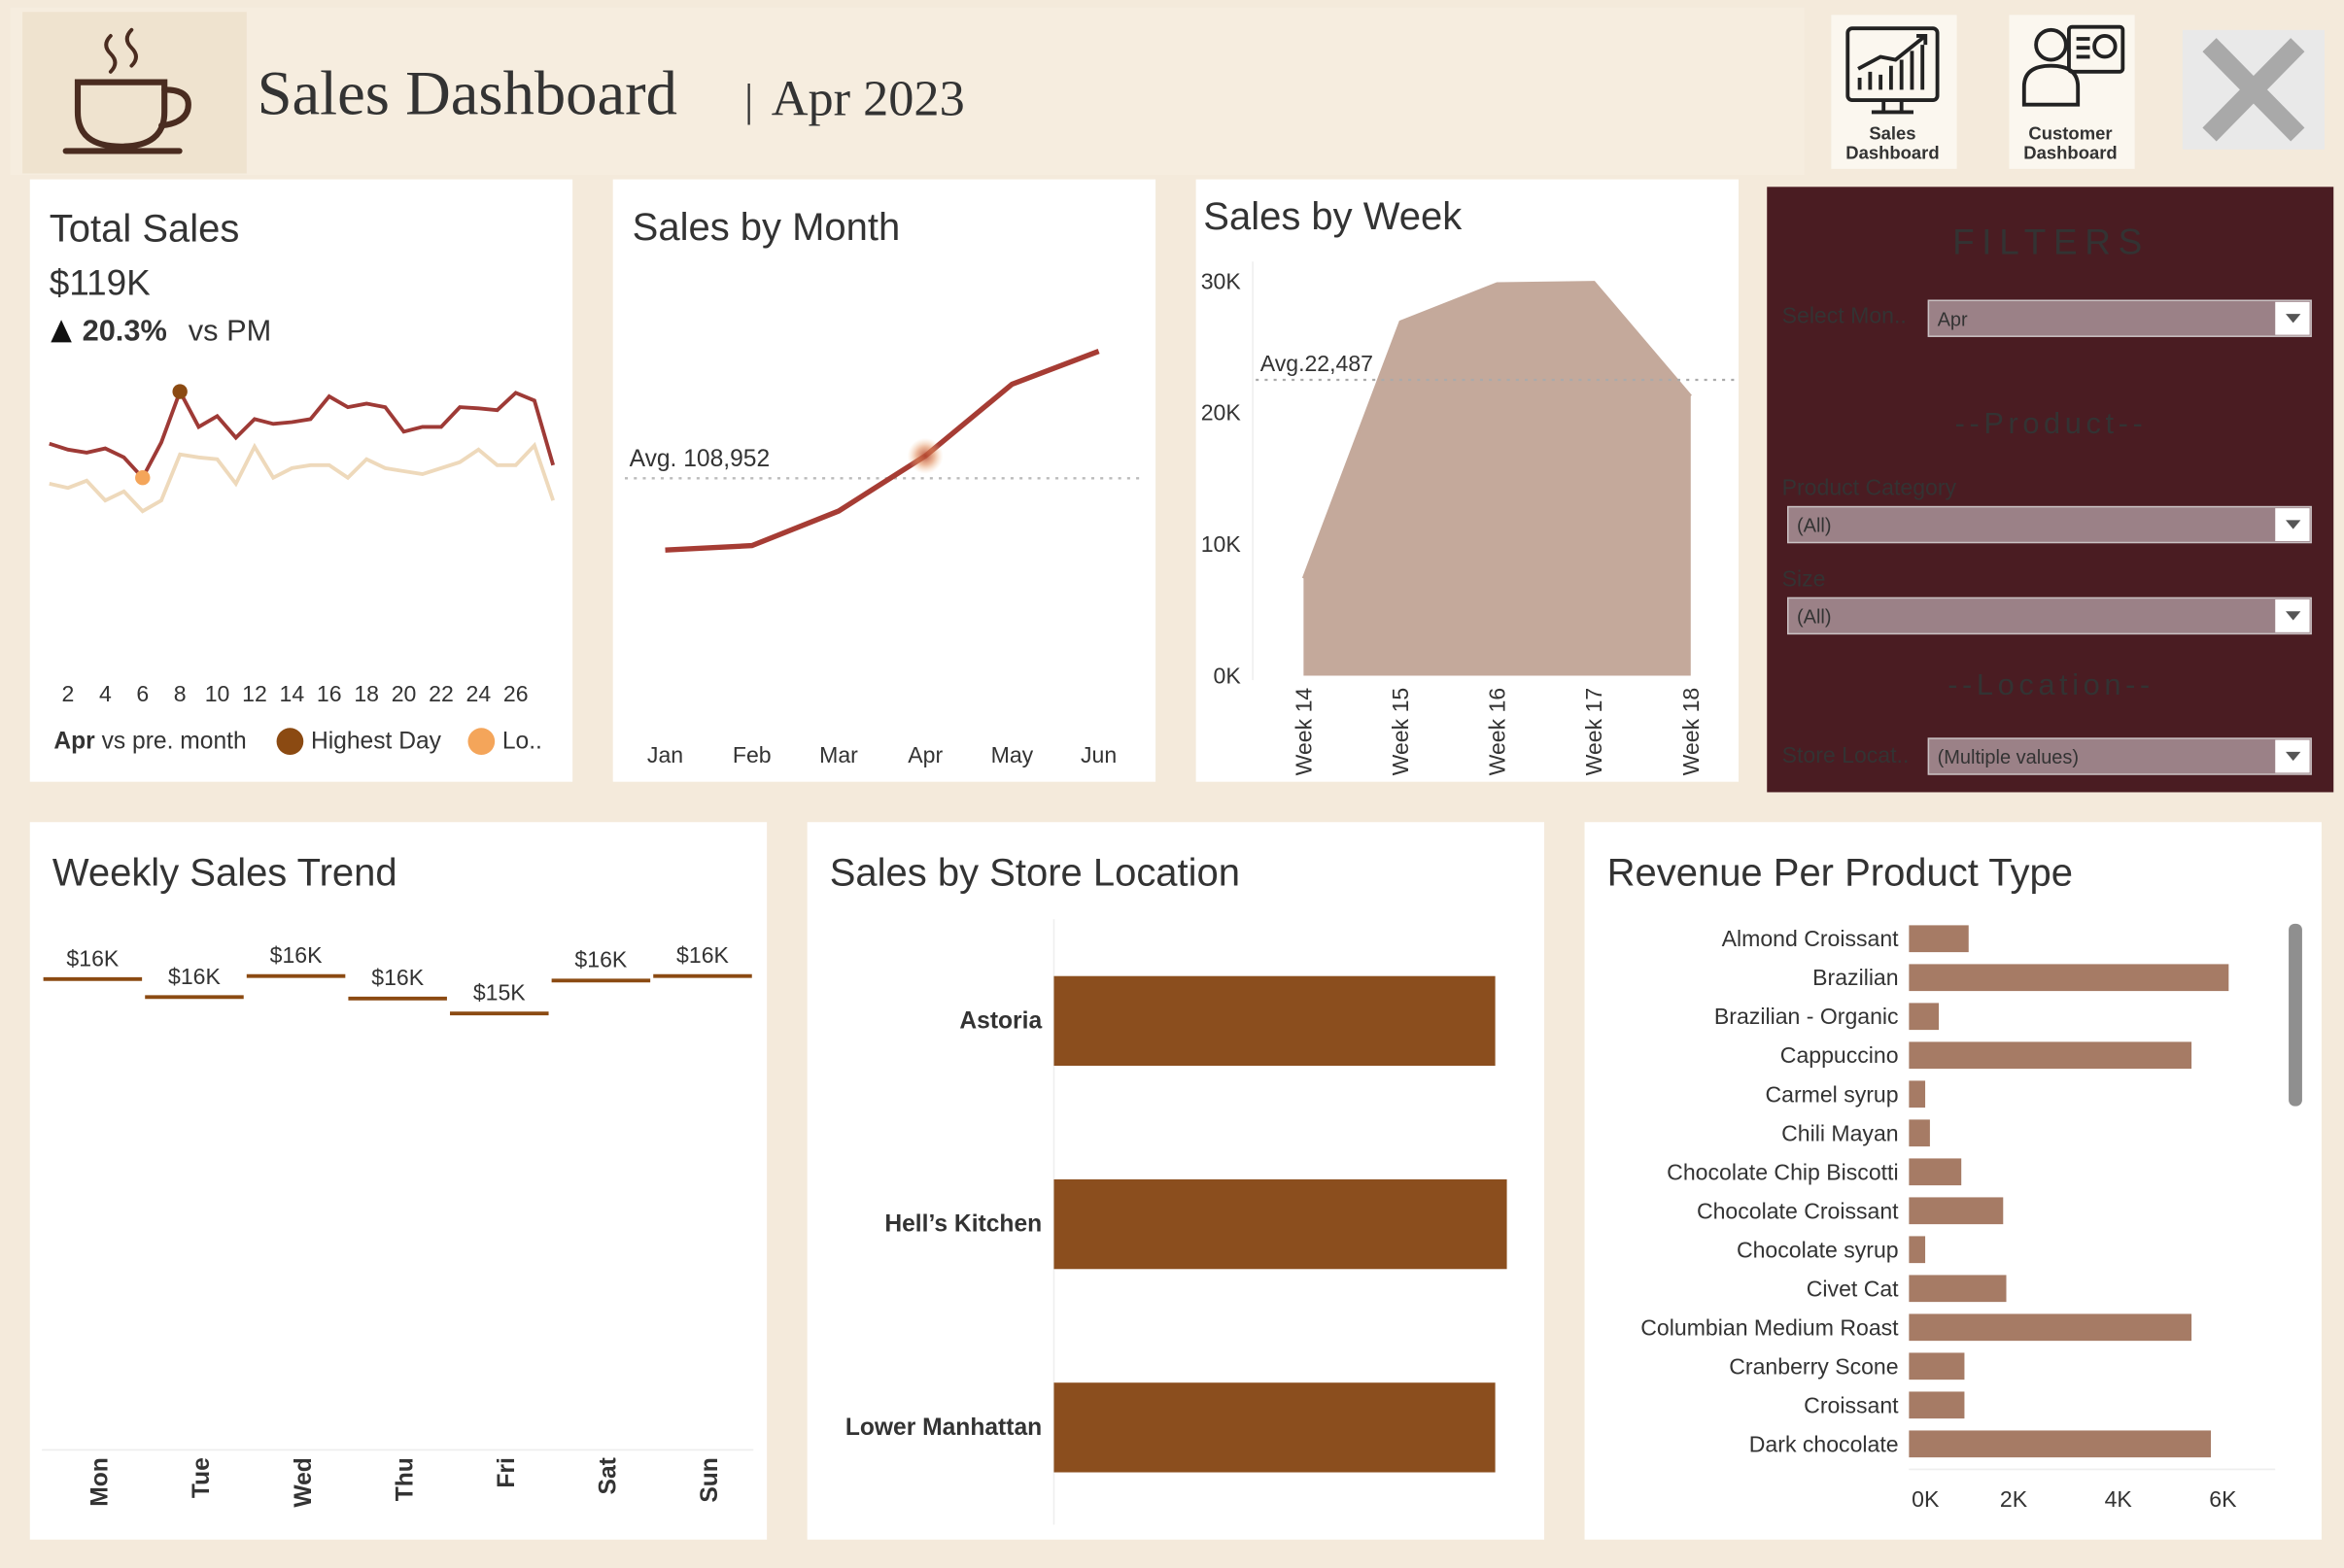 The width and height of the screenshot is (2344, 1568). I want to click on kpi-comparison: vs PM, so click(230, 331).